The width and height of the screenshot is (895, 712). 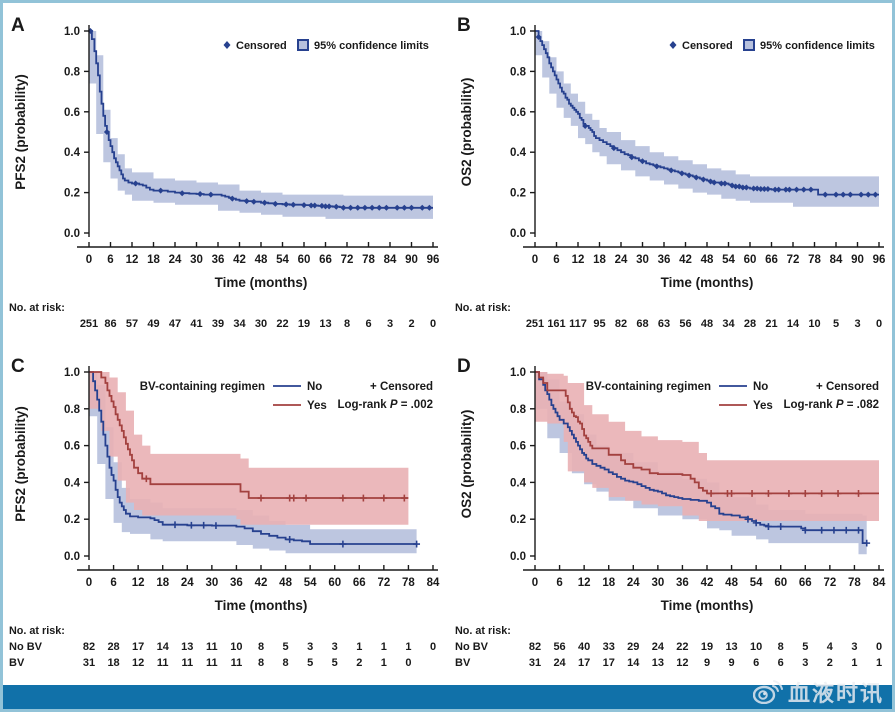 I want to click on x-tick-label: 90, so click(x=411, y=260).